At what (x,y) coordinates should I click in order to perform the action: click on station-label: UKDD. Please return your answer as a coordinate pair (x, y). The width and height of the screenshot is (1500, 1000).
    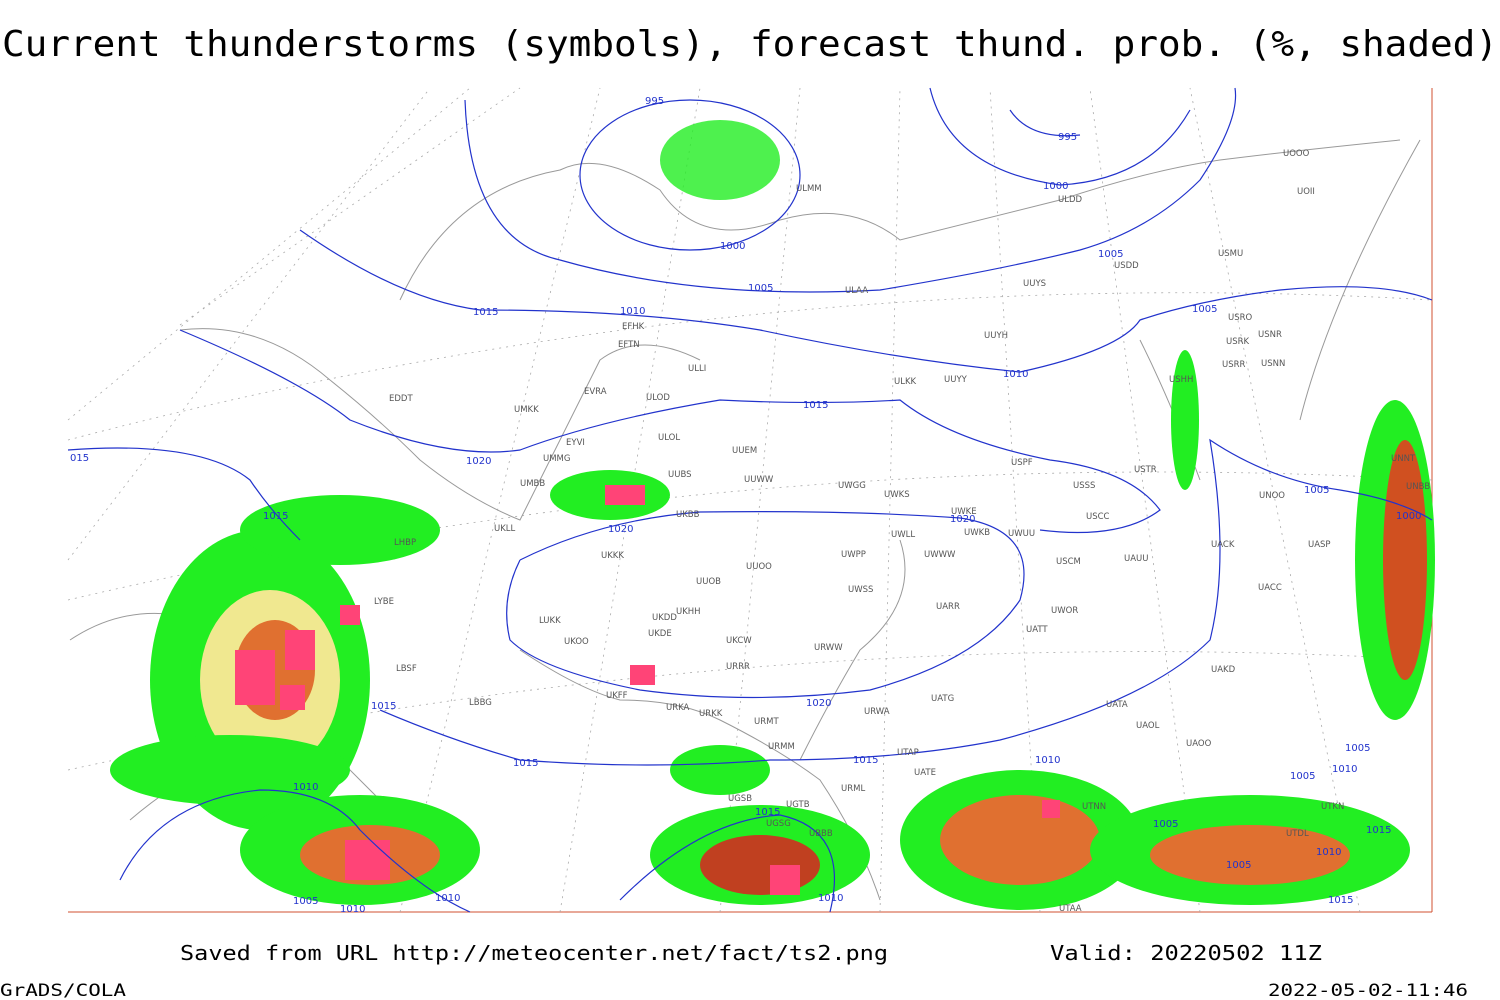
    Looking at the image, I should click on (664, 618).